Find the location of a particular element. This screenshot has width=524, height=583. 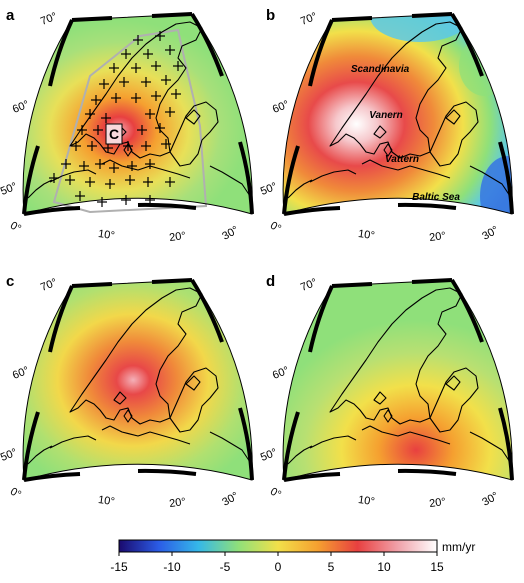

panel-letter: d is located at coordinates (270, 281).